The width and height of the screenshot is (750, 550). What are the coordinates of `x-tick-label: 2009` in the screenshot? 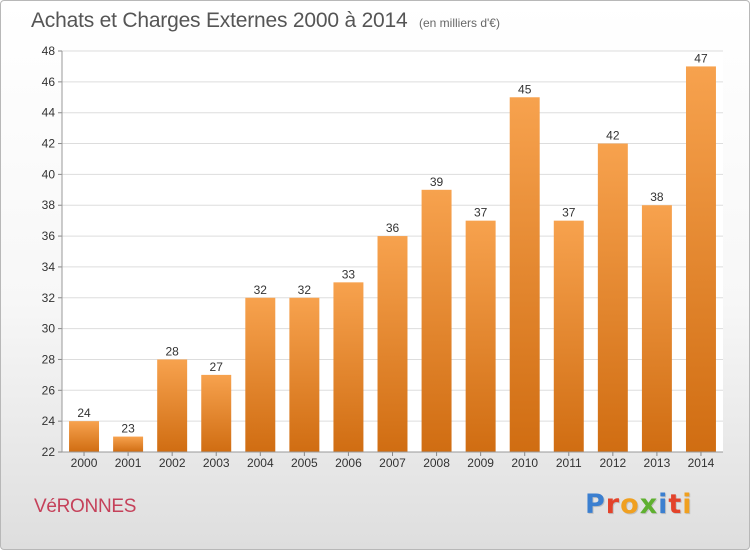 It's located at (480, 463).